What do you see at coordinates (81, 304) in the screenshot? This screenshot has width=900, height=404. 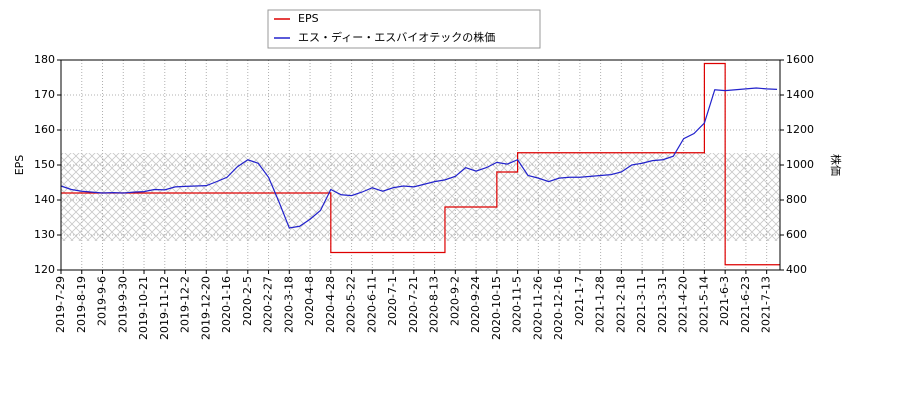 I see `x-tick-label: 2019-8-19` at bounding box center [81, 304].